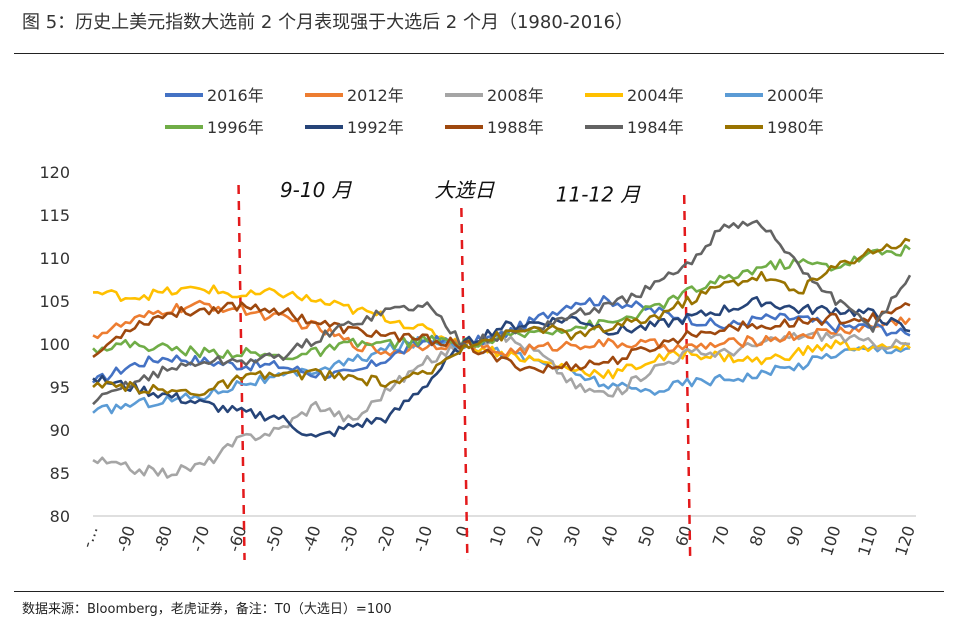 The height and width of the screenshot is (622, 968). Describe the element at coordinates (126, 538) in the screenshot. I see `x-tick-label: -90` at that location.